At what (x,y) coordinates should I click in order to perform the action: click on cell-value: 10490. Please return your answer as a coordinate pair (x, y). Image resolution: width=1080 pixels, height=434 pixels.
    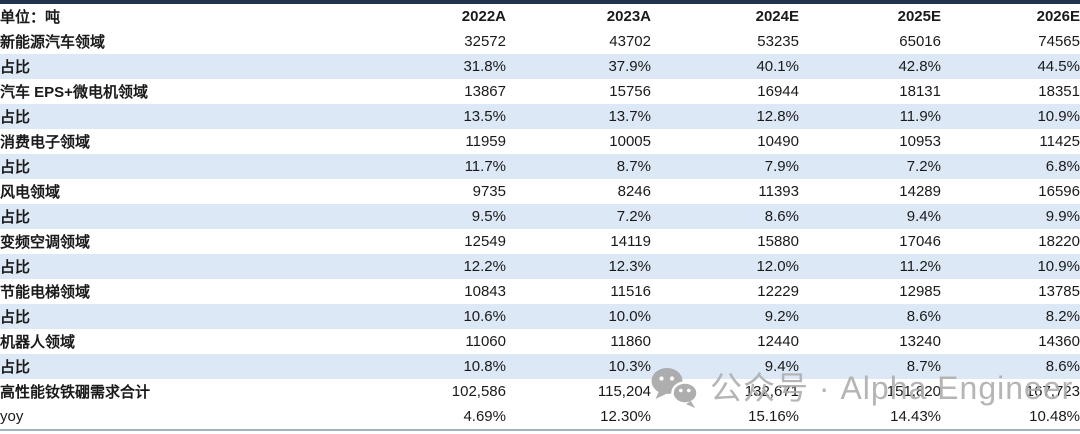
    Looking at the image, I should click on (778, 141).